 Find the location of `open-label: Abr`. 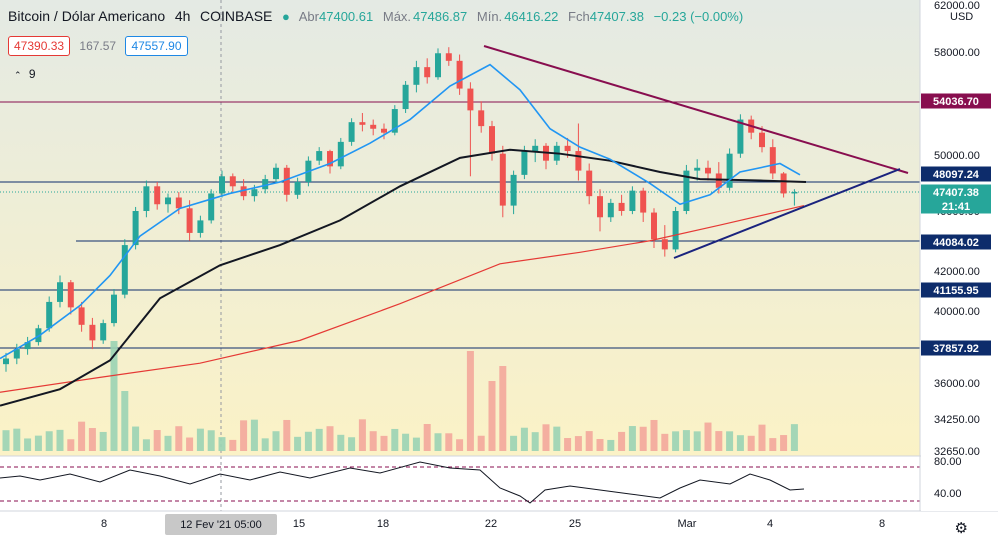

open-label: Abr is located at coordinates (308, 16).